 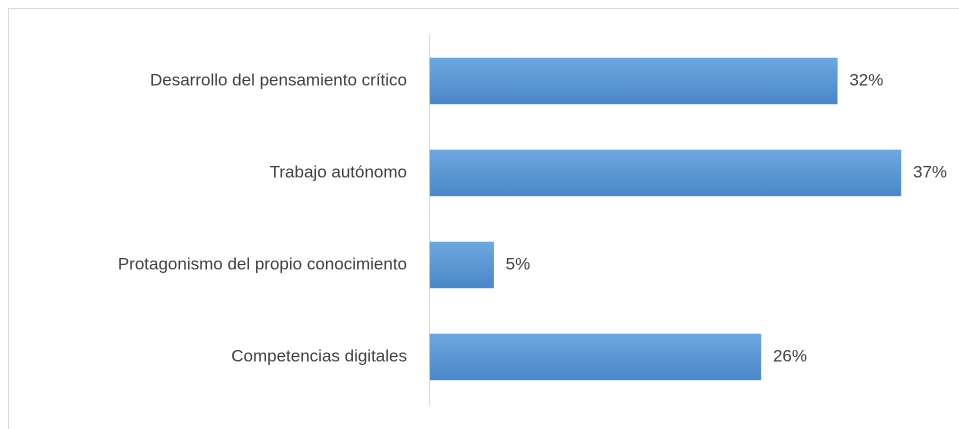 What do you see at coordinates (319, 355) in the screenshot?
I see `category-label: Competencias digitales` at bounding box center [319, 355].